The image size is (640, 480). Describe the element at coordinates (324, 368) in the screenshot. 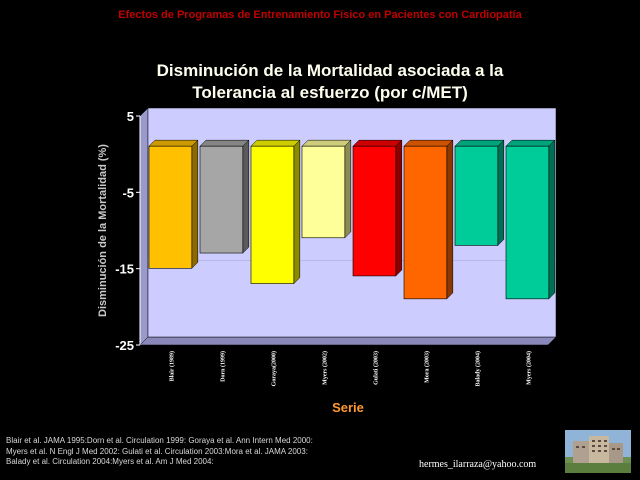

I see `category-label: Myers (2002)` at that location.